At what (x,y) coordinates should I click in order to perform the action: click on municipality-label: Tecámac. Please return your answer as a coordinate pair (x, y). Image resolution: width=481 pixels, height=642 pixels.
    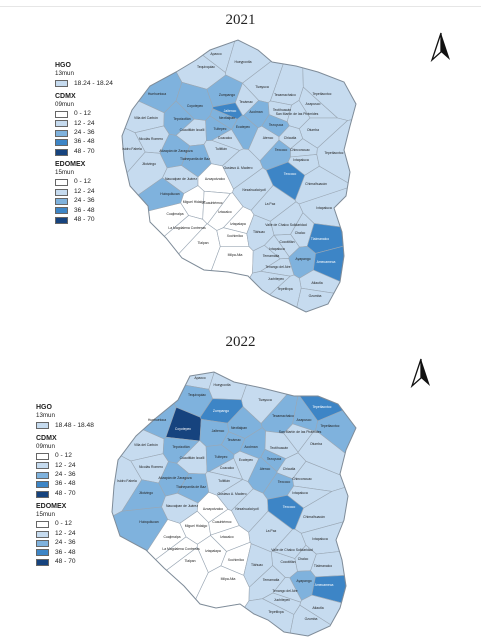
    Looking at the image, I should click on (234, 440).